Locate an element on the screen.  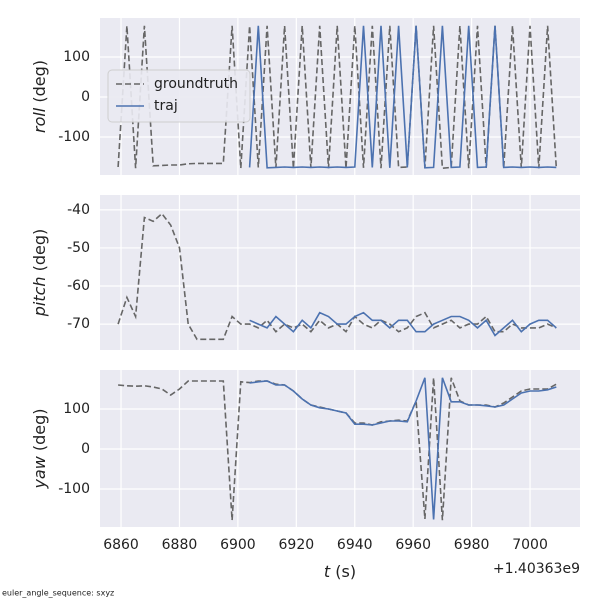
x-tick-label: 6900 is located at coordinates (238, 545).